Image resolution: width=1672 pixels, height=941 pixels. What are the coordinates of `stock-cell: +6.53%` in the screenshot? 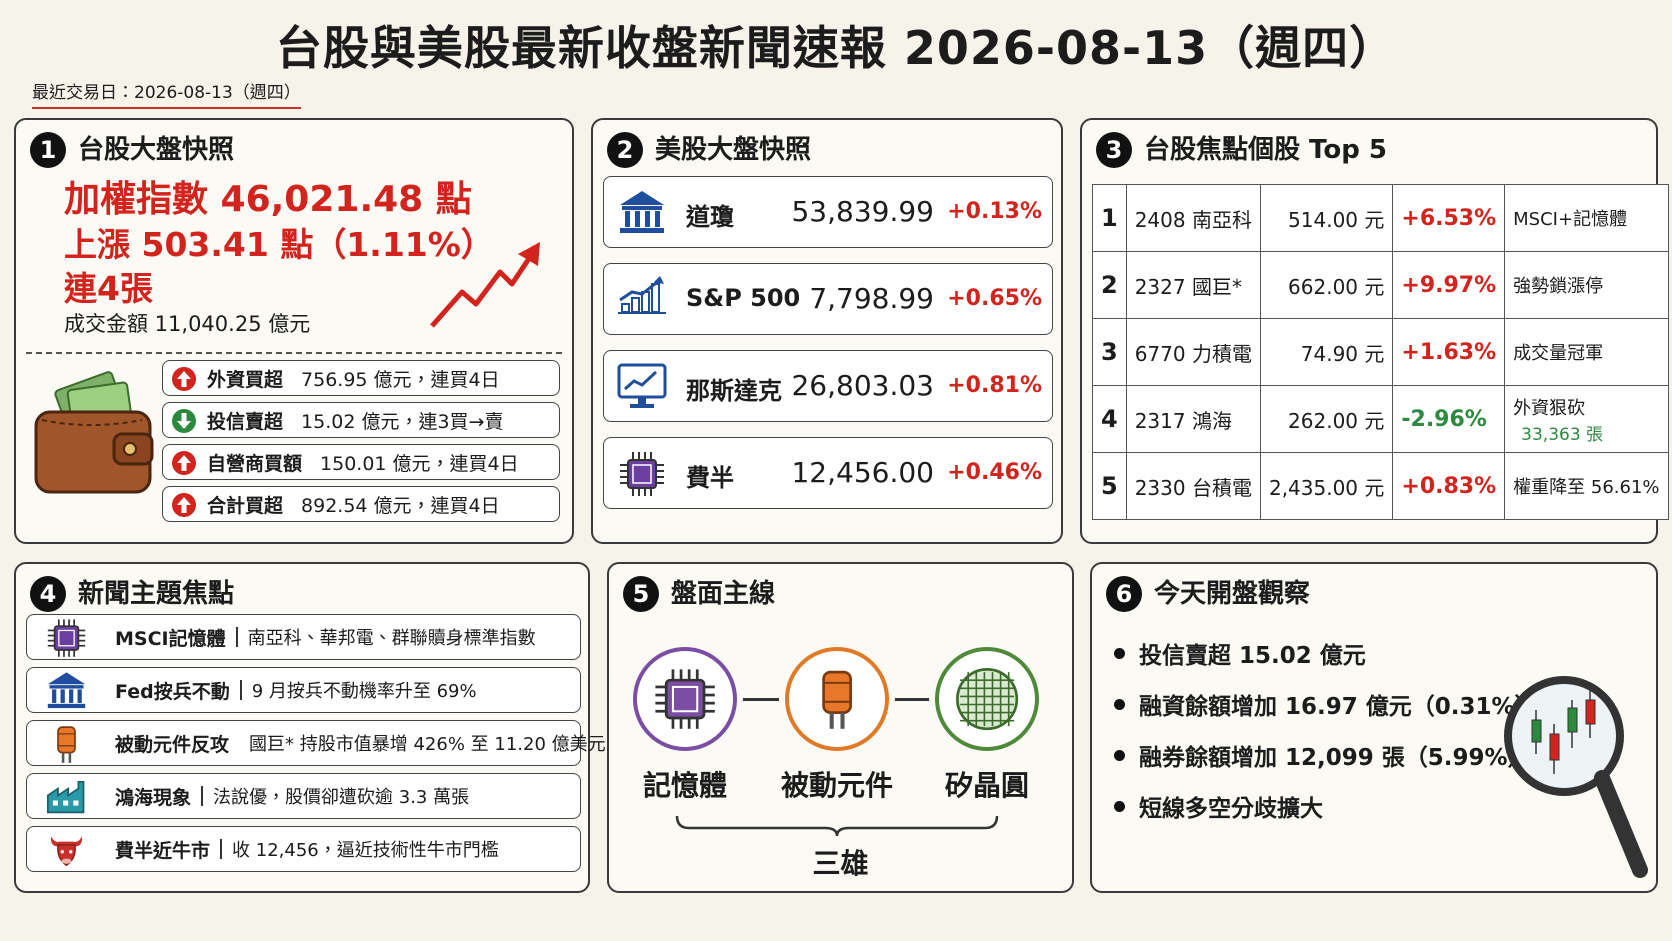 It's located at (1449, 218).